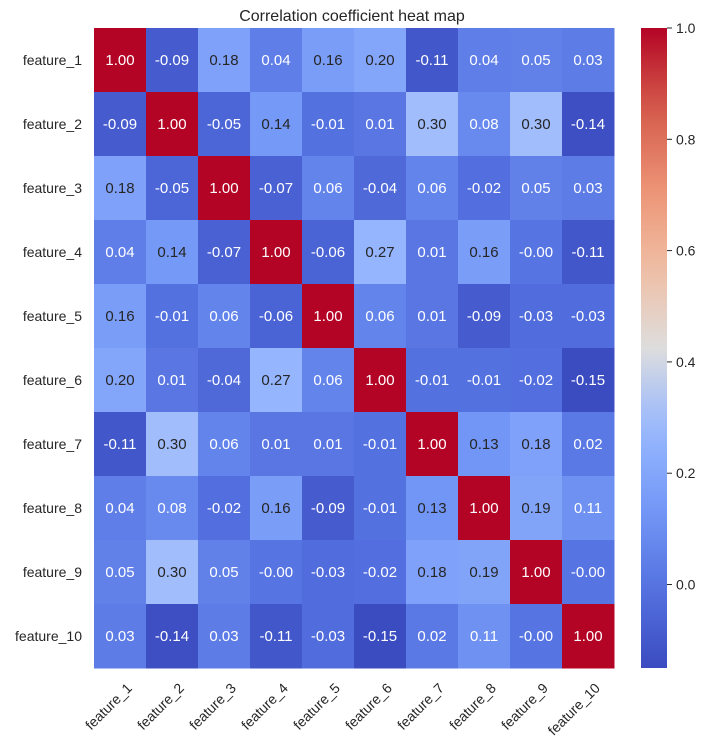 Image resolution: width=715 pixels, height=752 pixels. I want to click on column-tick-label: feature_4, so click(264, 706).